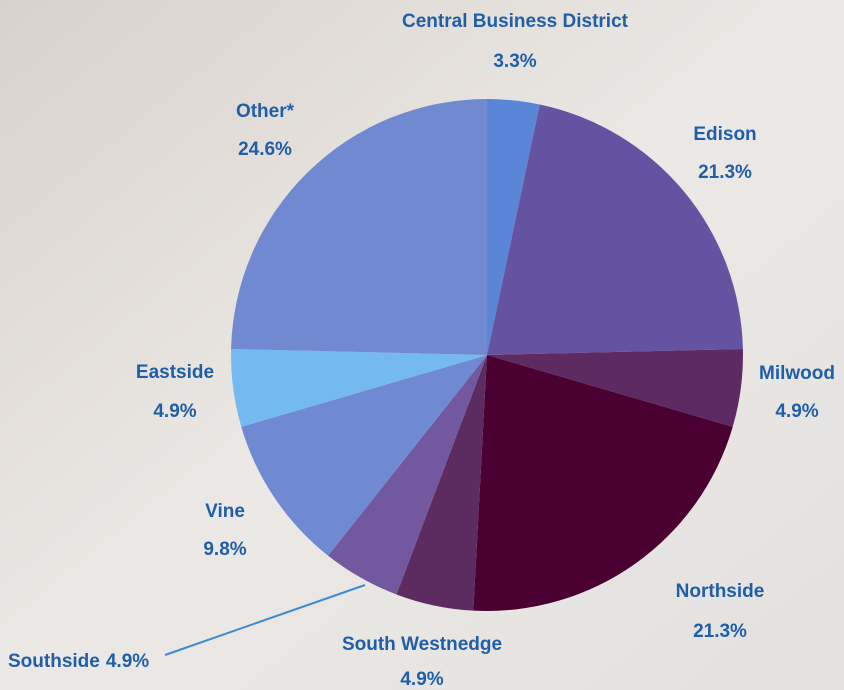 The image size is (844, 690). Describe the element at coordinates (265, 111) in the screenshot. I see `slice-label: Other*` at that location.